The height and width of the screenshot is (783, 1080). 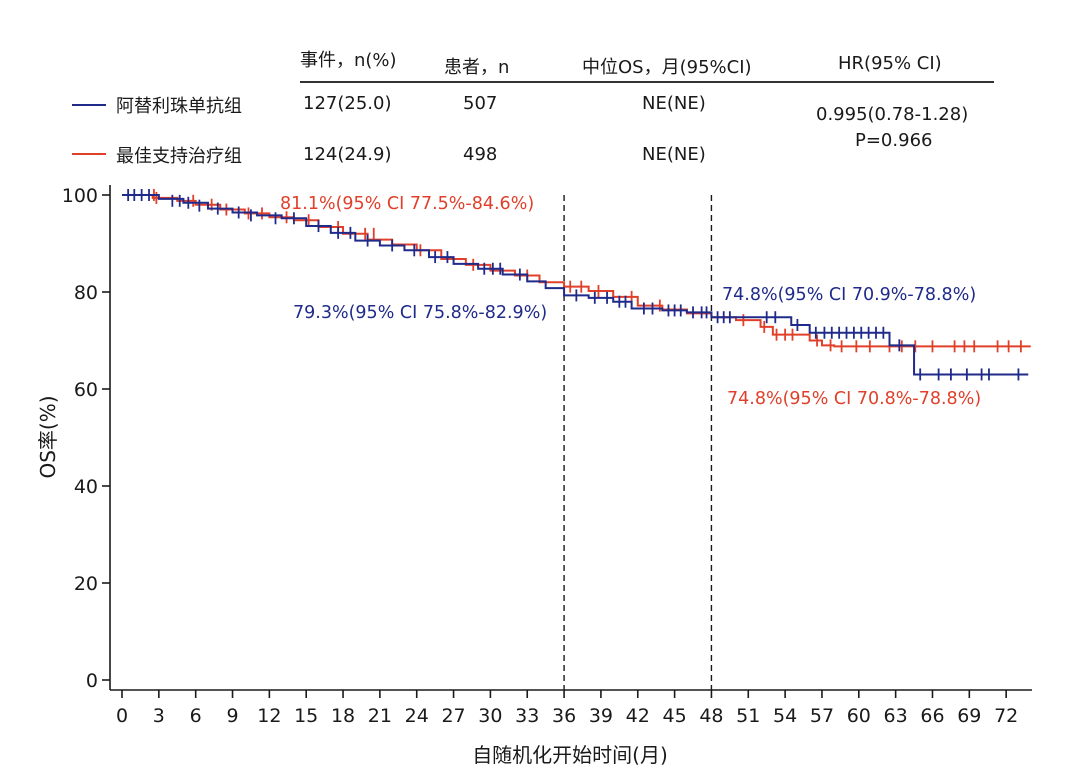 What do you see at coordinates (564, 716) in the screenshot?
I see `x-tick-label: 36` at bounding box center [564, 716].